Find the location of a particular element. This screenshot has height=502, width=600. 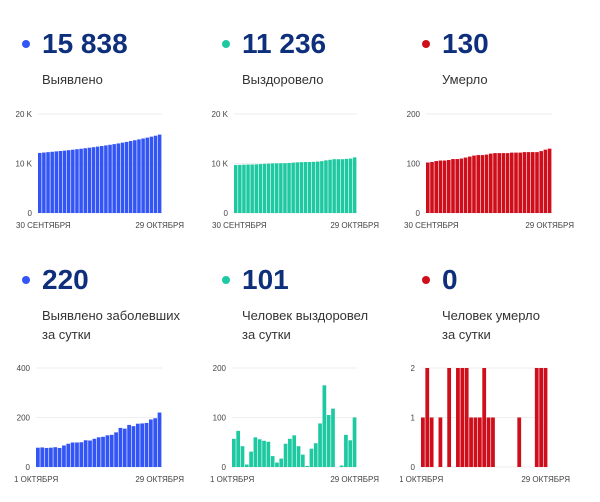

chart-total-died: 0 100 200 30 СЕНТЯБРЯ 29 ОКТЯБРЯ is located at coordinates (489, 170).